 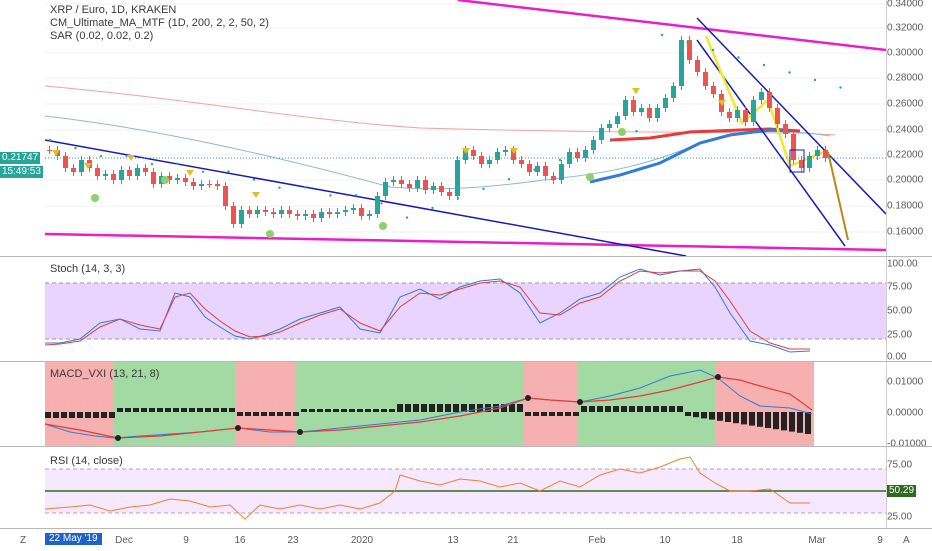 I want to click on rsi-tick-label: 75.00, so click(x=900, y=465).